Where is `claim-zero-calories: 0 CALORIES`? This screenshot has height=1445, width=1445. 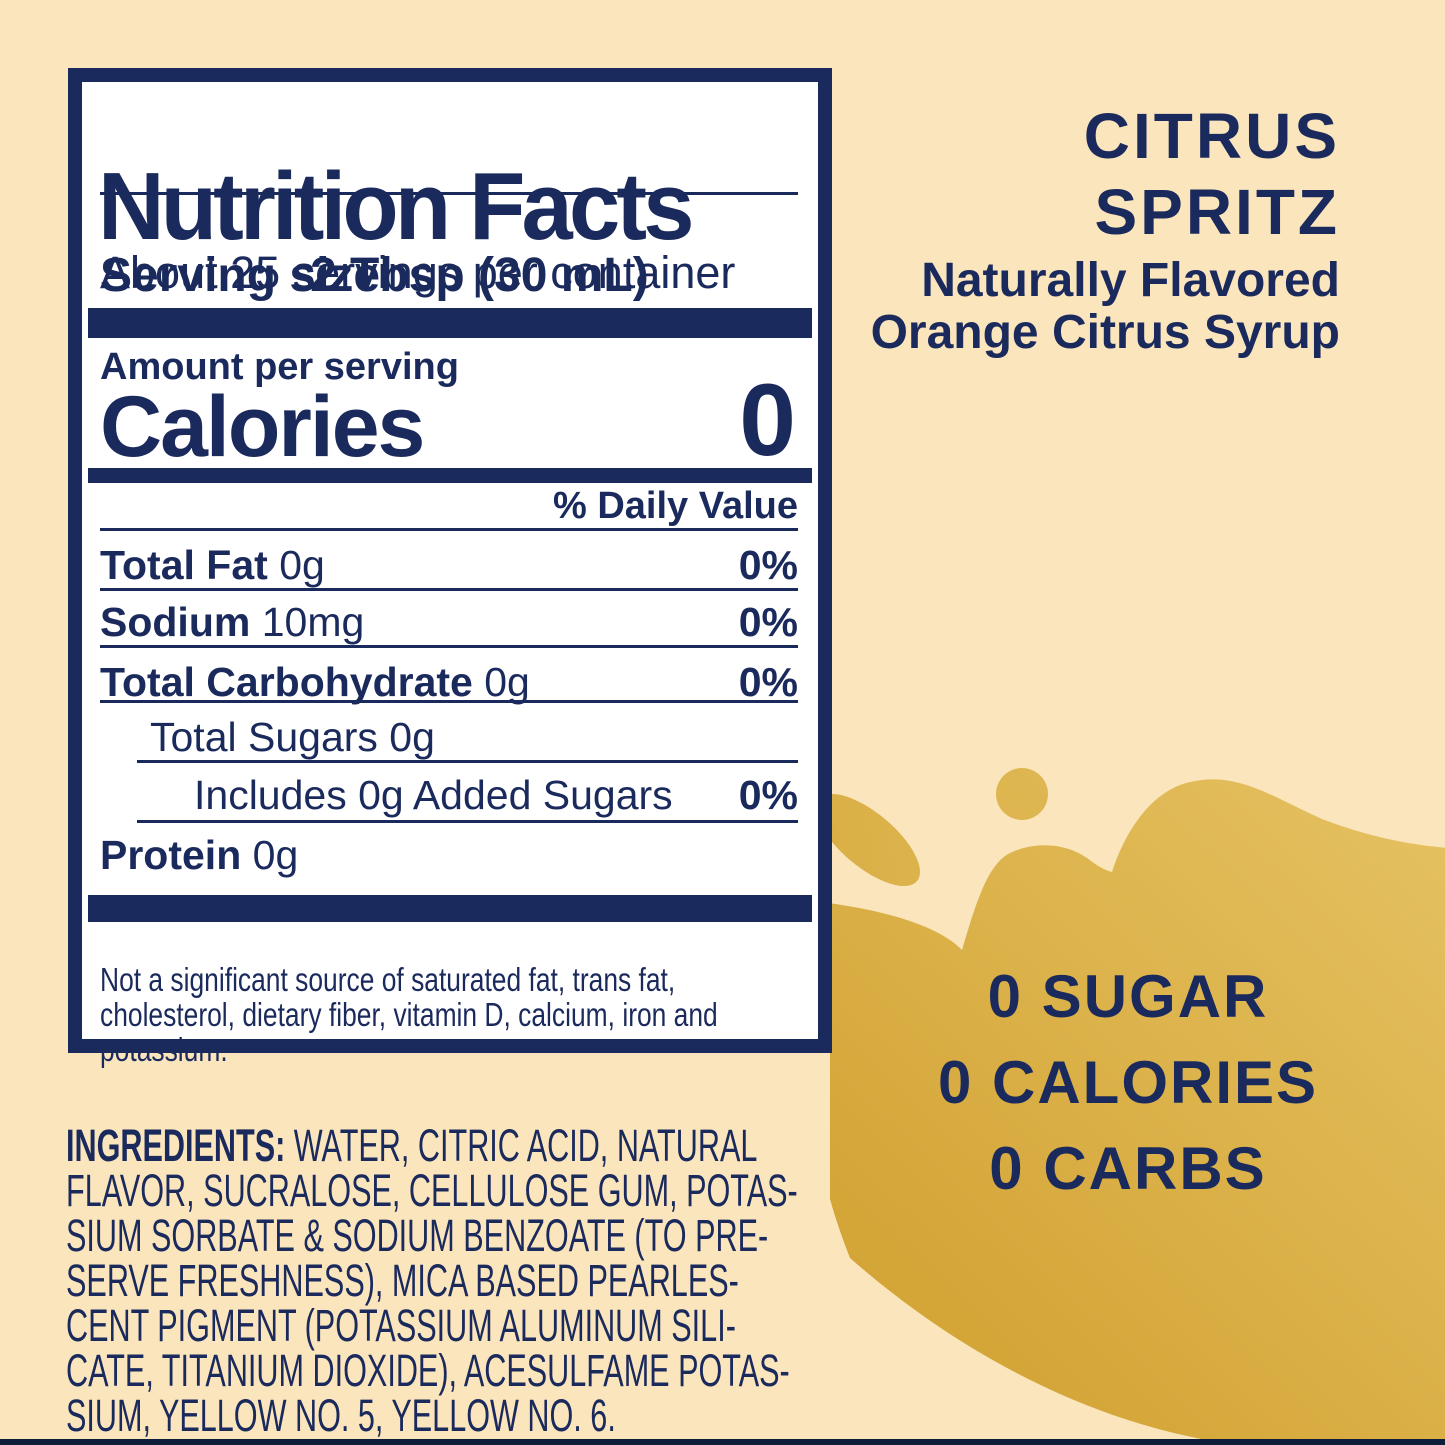
claim-zero-calories: 0 CALORIES is located at coordinates (1128, 1082).